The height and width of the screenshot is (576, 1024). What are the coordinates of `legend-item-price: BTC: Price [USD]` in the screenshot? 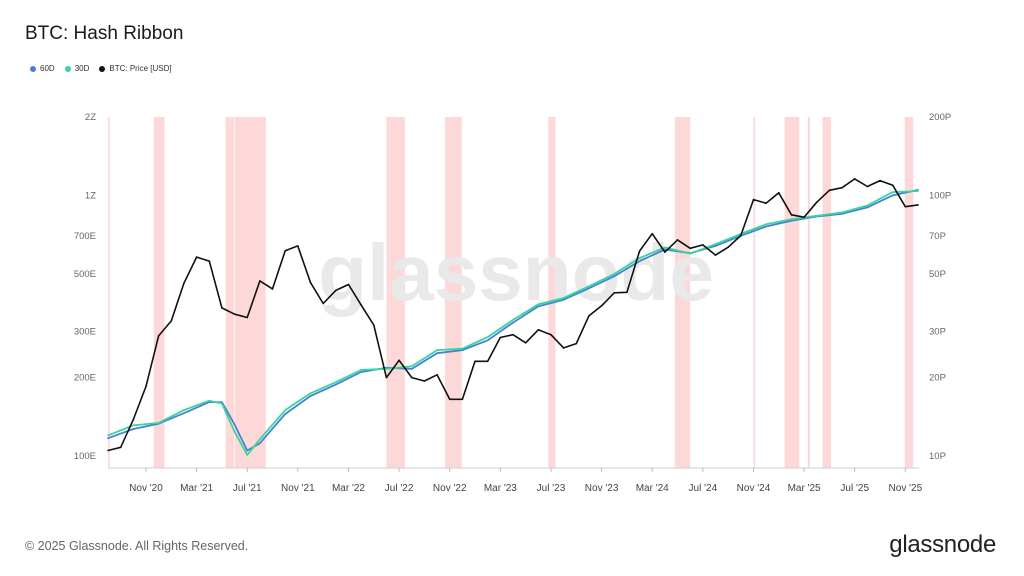 It's located at (135, 68).